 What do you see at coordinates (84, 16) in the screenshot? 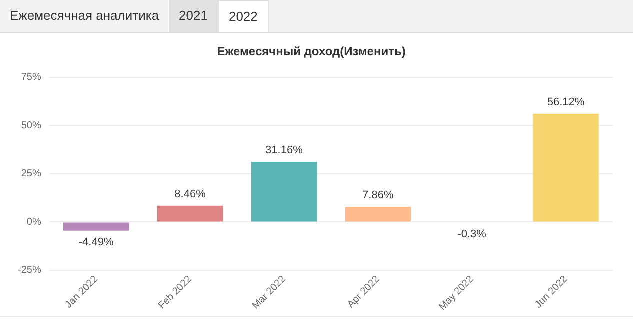
I see `text: Ежемесячная аналитика` at bounding box center [84, 16].